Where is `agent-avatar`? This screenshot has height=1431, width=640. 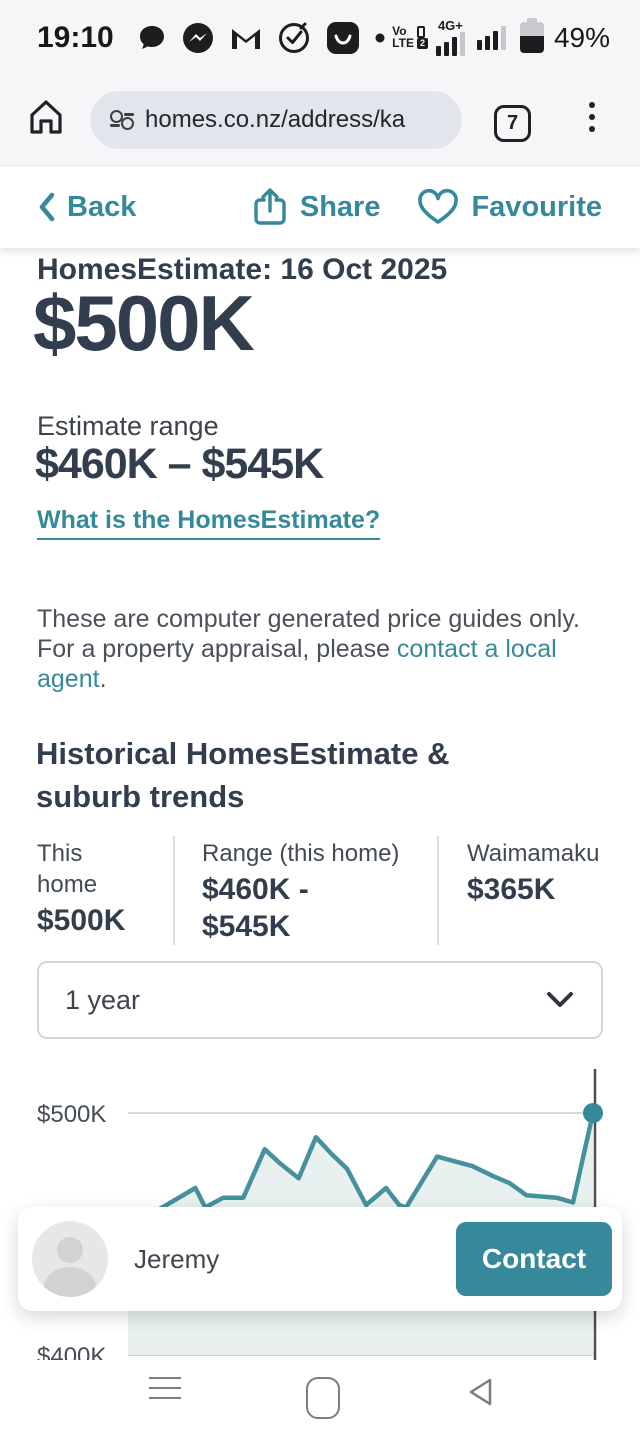
agent-avatar is located at coordinates (70, 1259).